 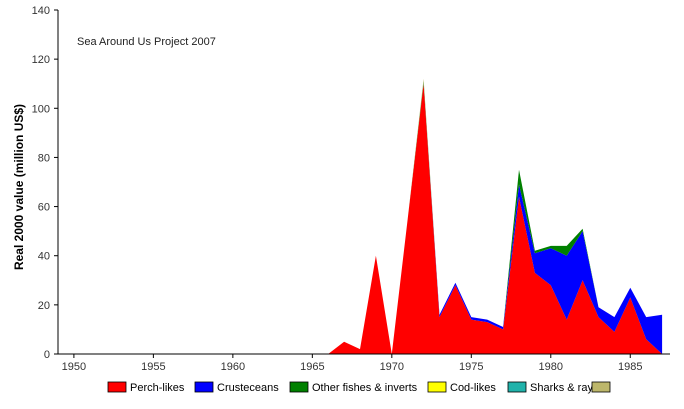 What do you see at coordinates (365, 388) in the screenshot?
I see `legend-label: Other fishes & inverts` at bounding box center [365, 388].